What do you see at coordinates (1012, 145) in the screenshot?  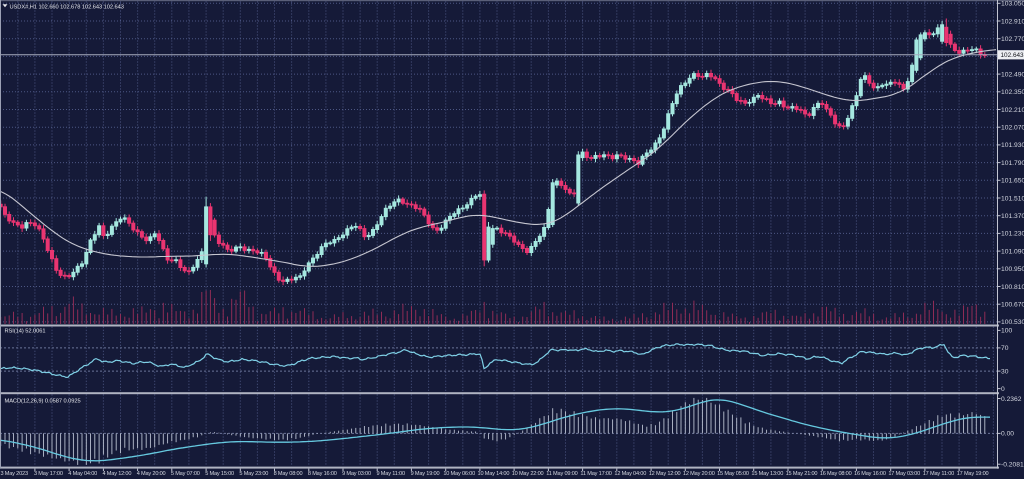 I see `svg-text: 101.930` at bounding box center [1012, 145].